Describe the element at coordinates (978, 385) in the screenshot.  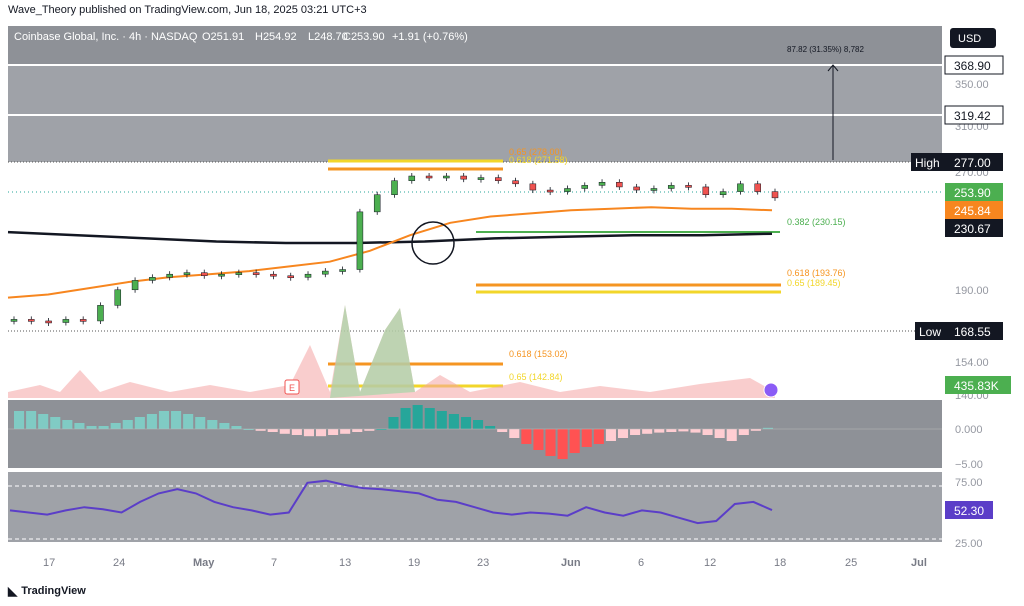
I see `badge-volume` at that location.